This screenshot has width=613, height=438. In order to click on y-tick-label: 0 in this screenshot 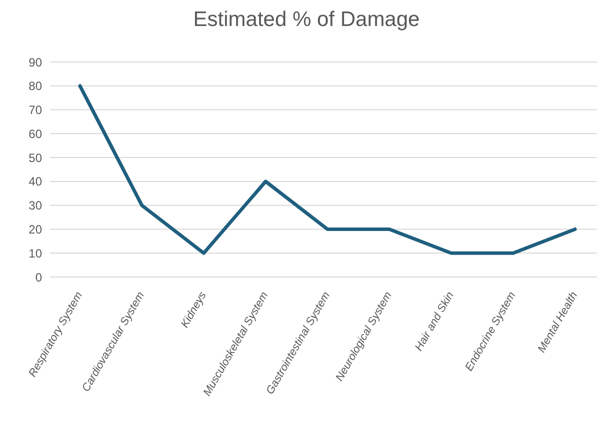, I will do `click(38, 277)`.